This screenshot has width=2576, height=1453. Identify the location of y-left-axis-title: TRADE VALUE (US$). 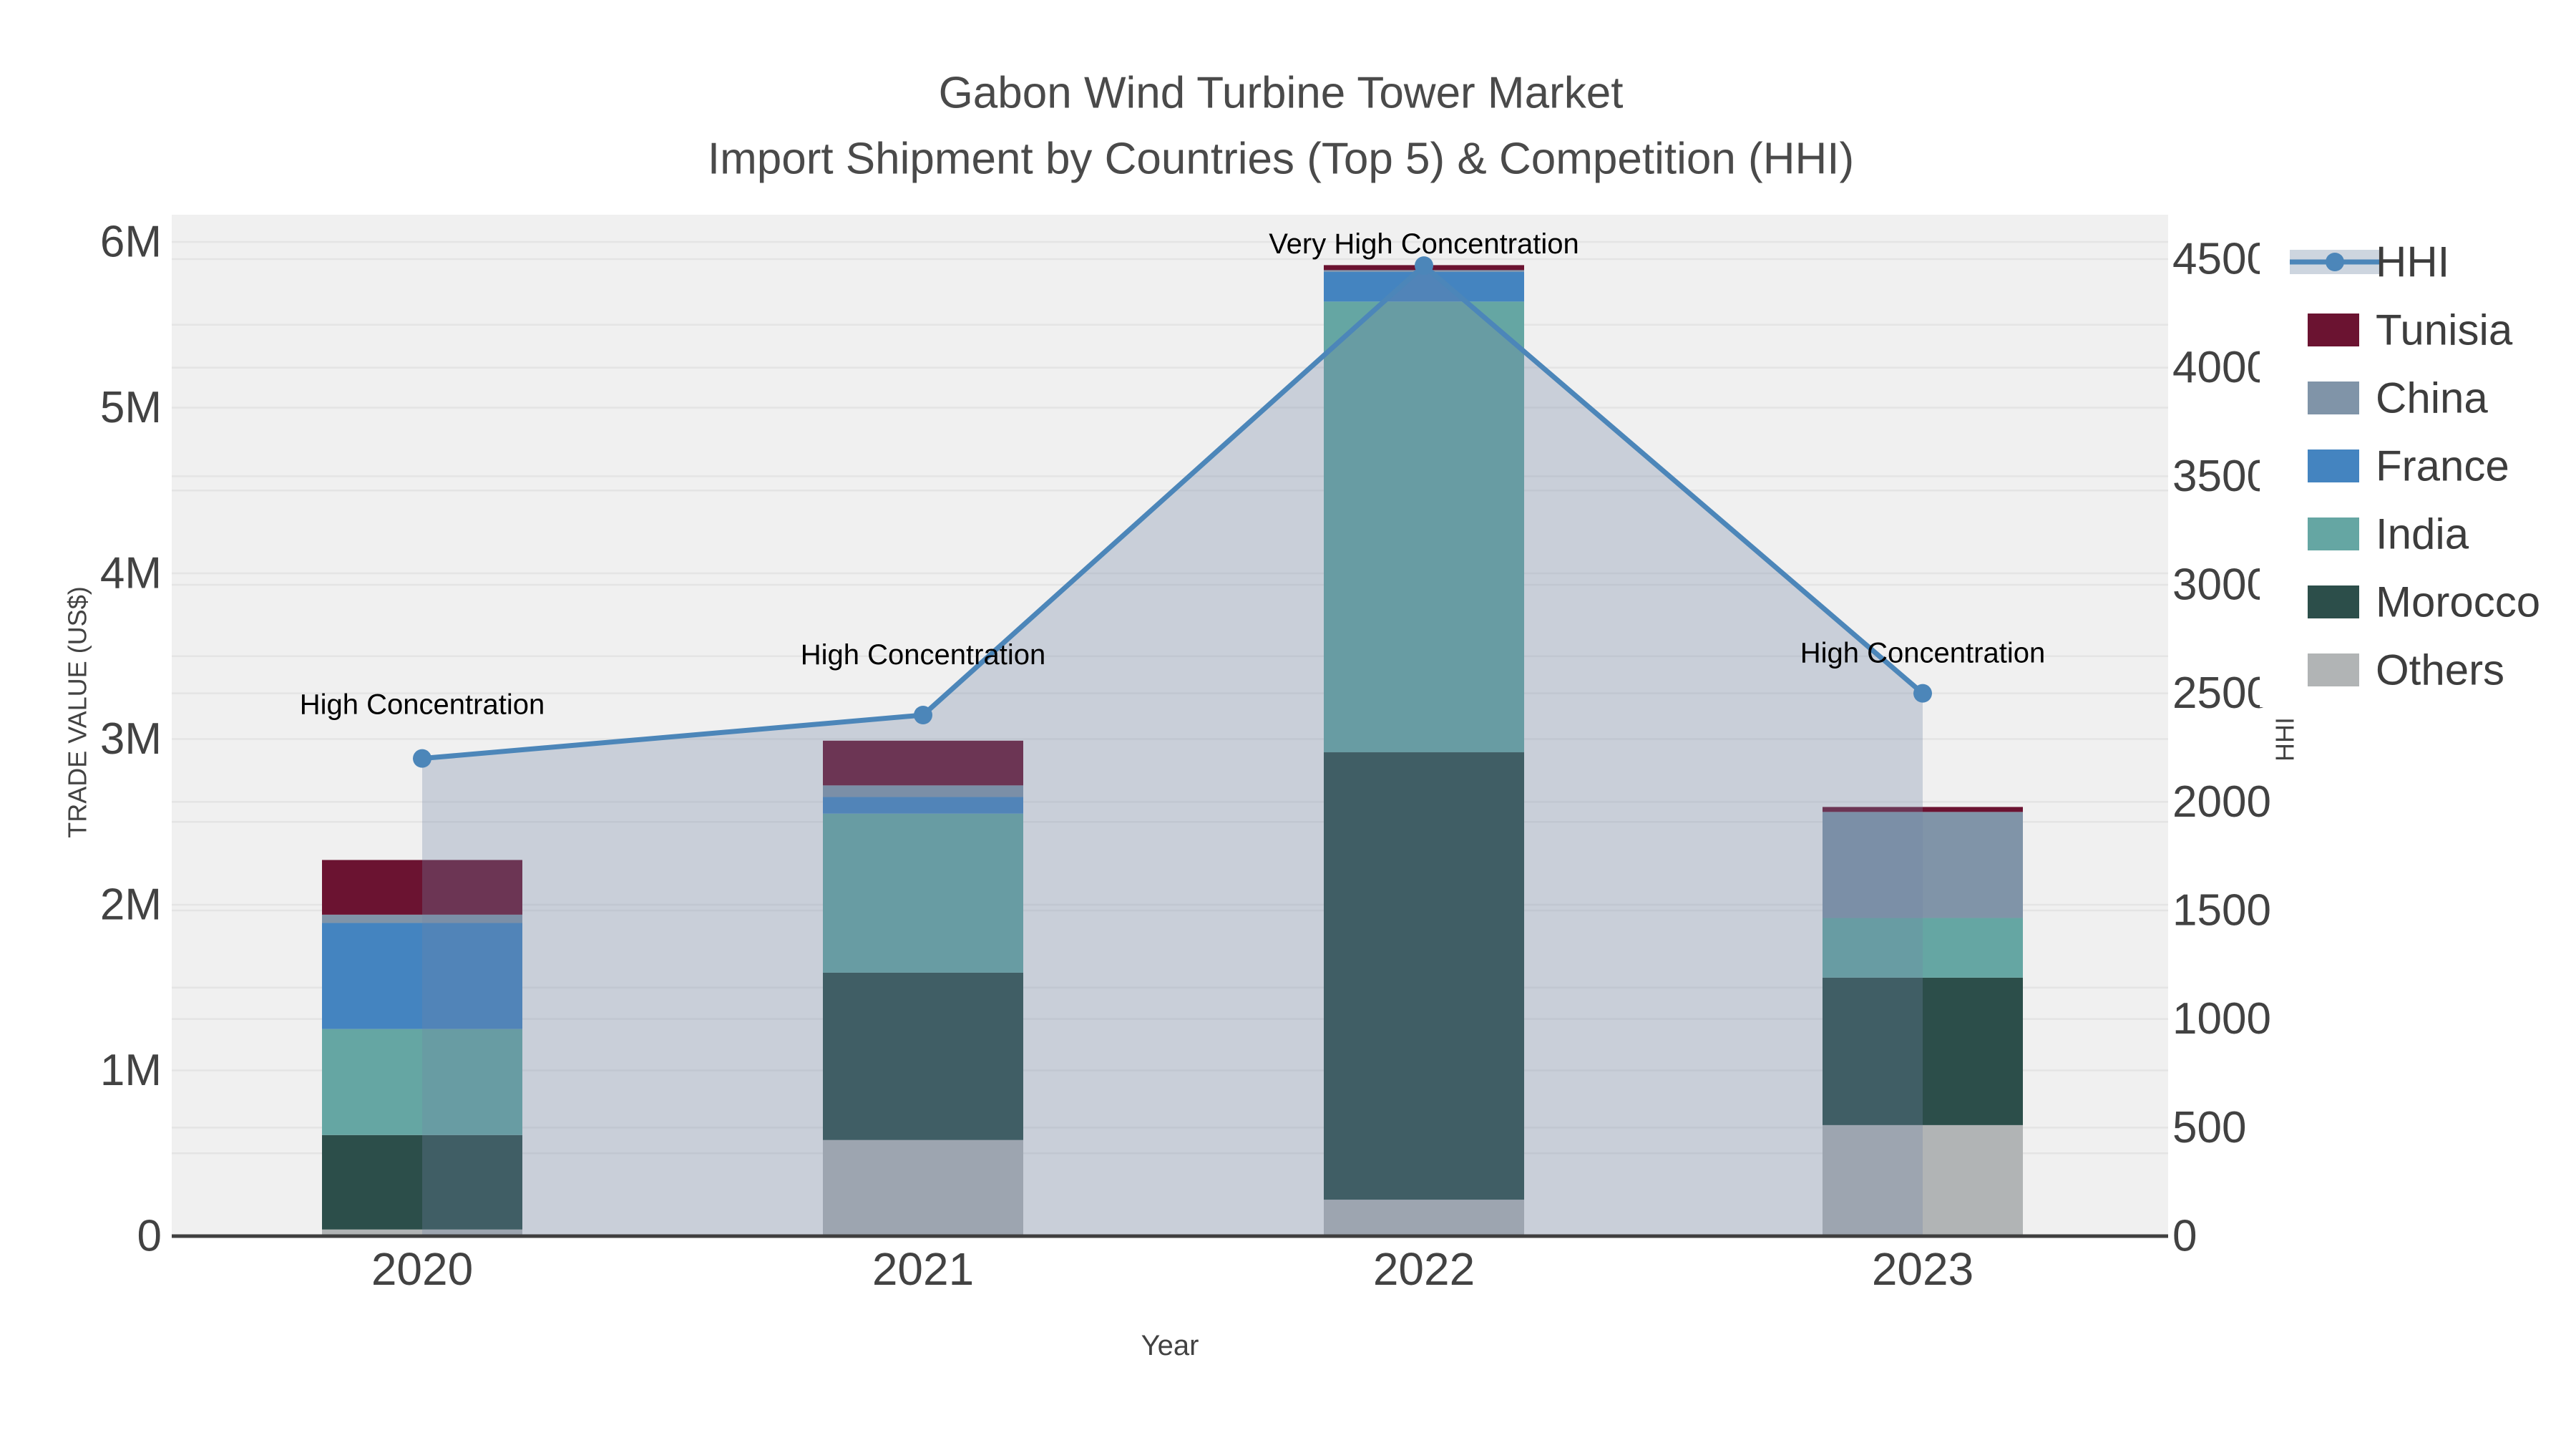
(77, 711).